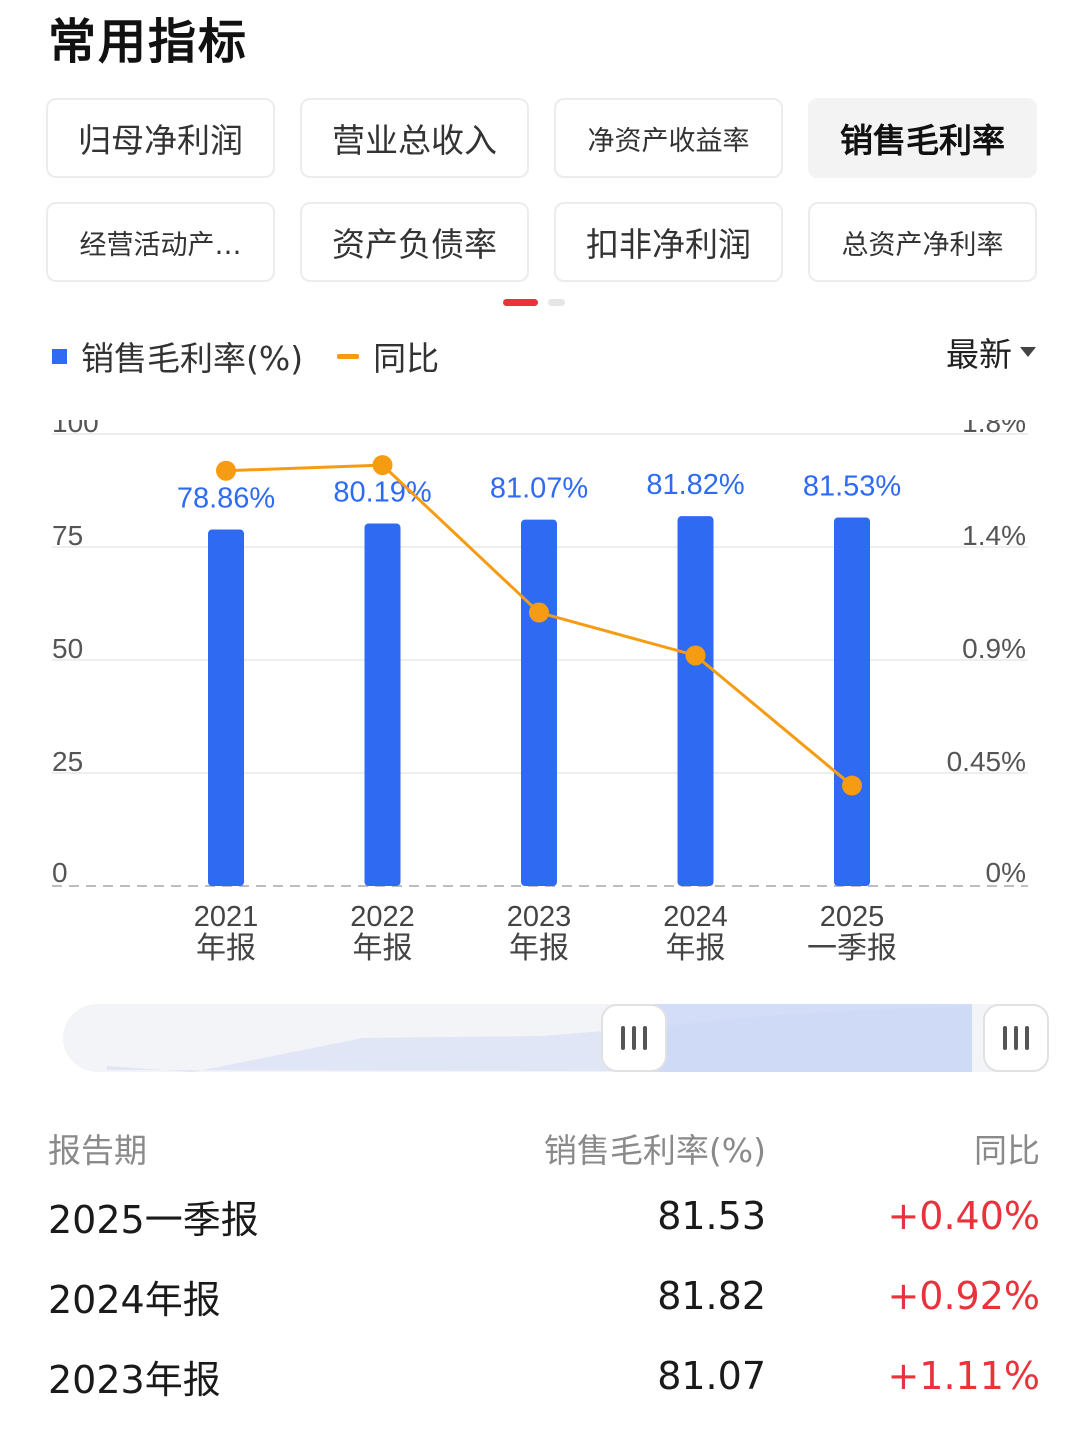  Describe the element at coordinates (556, 302) in the screenshot. I see `page-dot` at that location.